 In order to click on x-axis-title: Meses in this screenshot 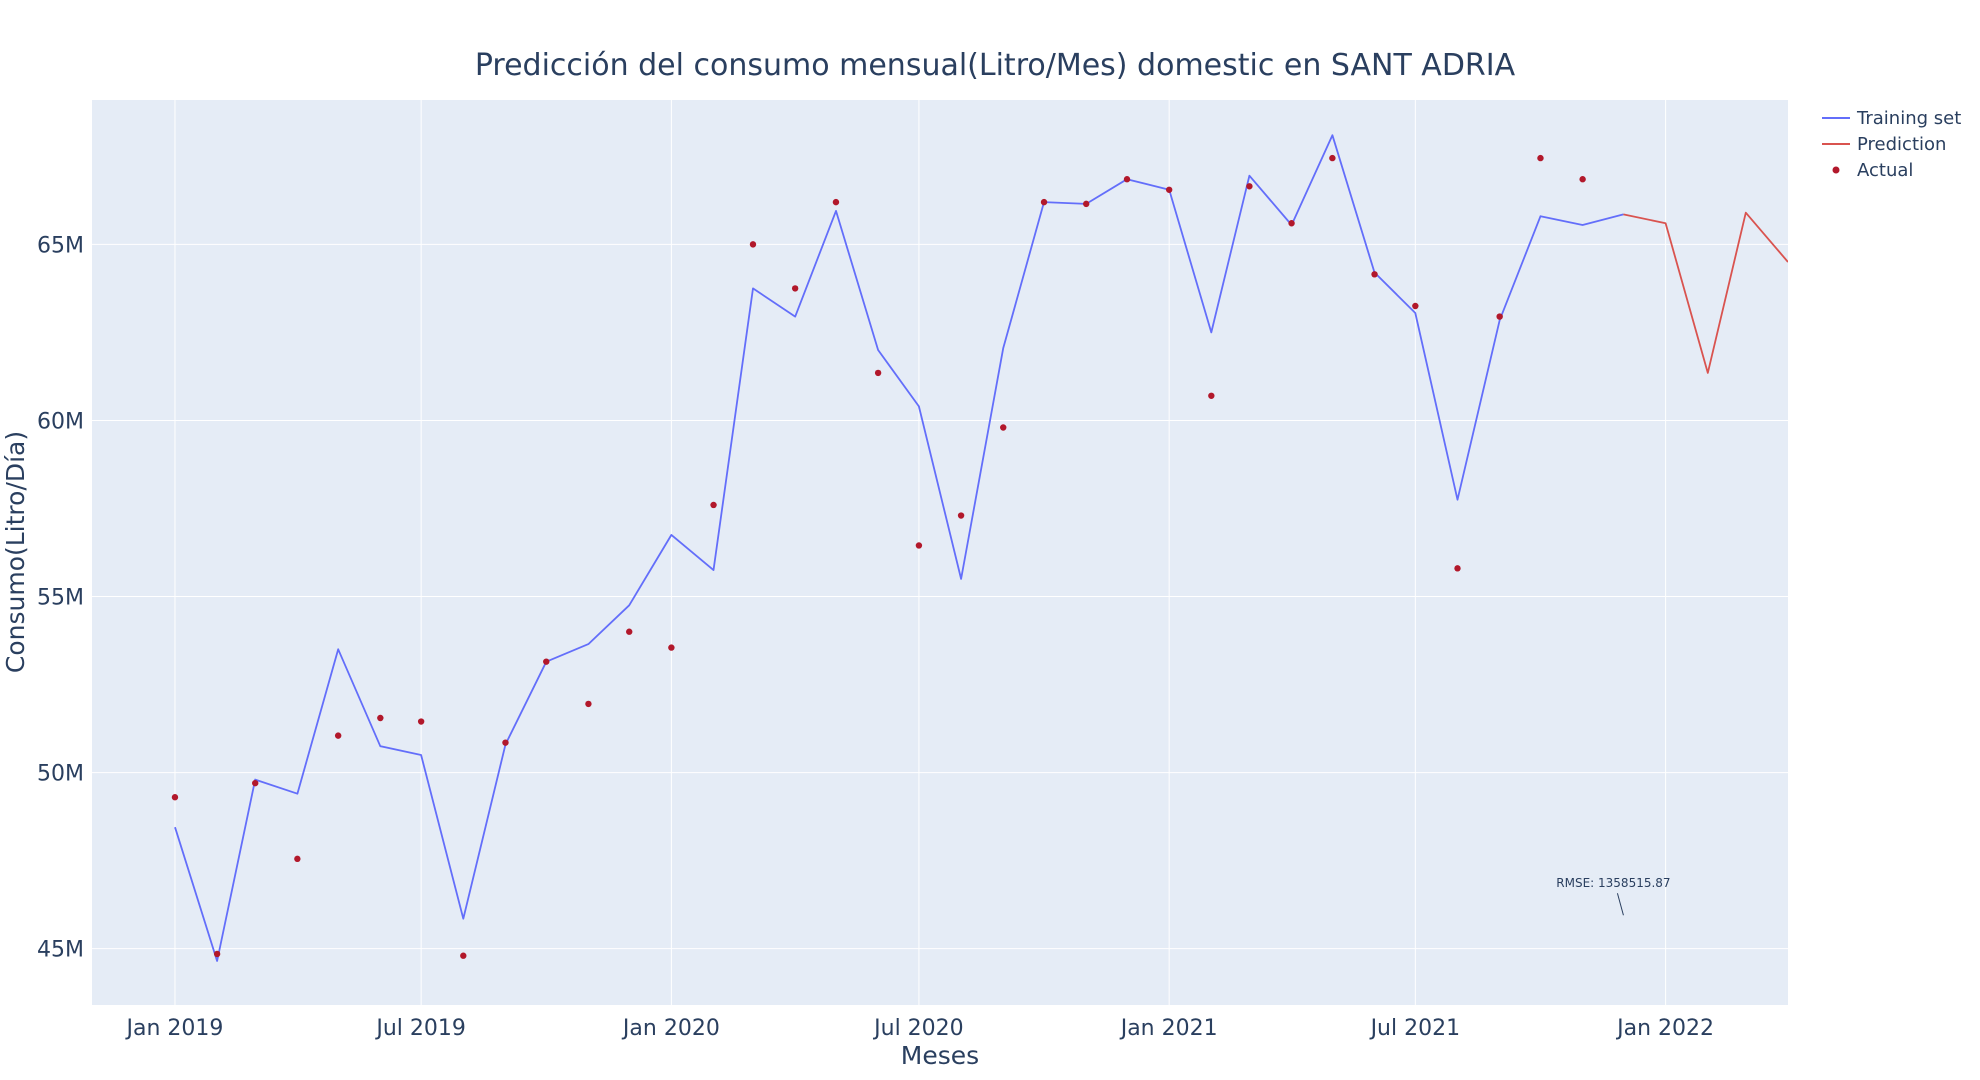, I will do `click(940, 1055)`.